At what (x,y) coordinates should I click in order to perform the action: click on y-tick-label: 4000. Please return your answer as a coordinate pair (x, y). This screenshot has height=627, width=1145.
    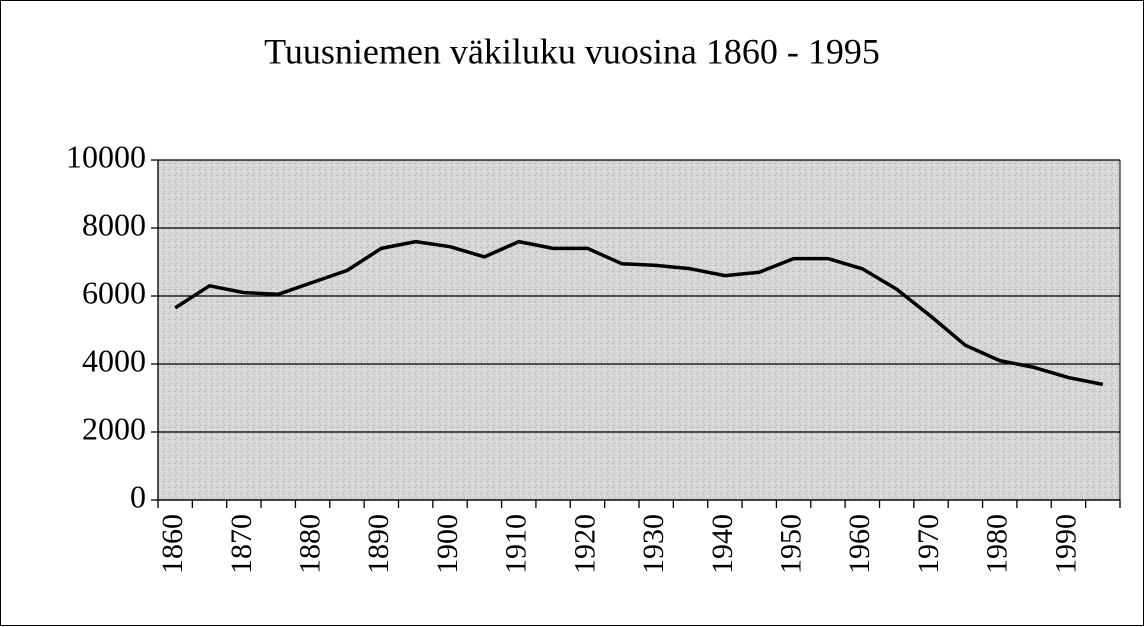
    Looking at the image, I should click on (114, 360).